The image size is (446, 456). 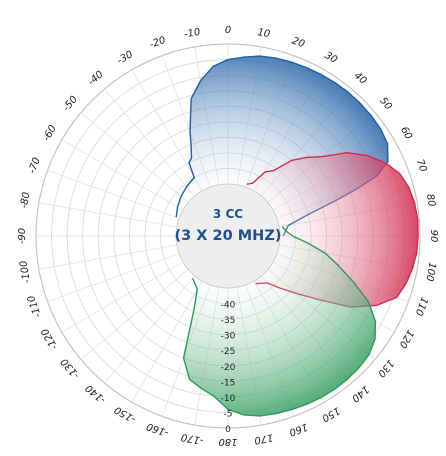 What do you see at coordinates (228, 352) in the screenshot?
I see `radial-tick-label: -25` at bounding box center [228, 352].